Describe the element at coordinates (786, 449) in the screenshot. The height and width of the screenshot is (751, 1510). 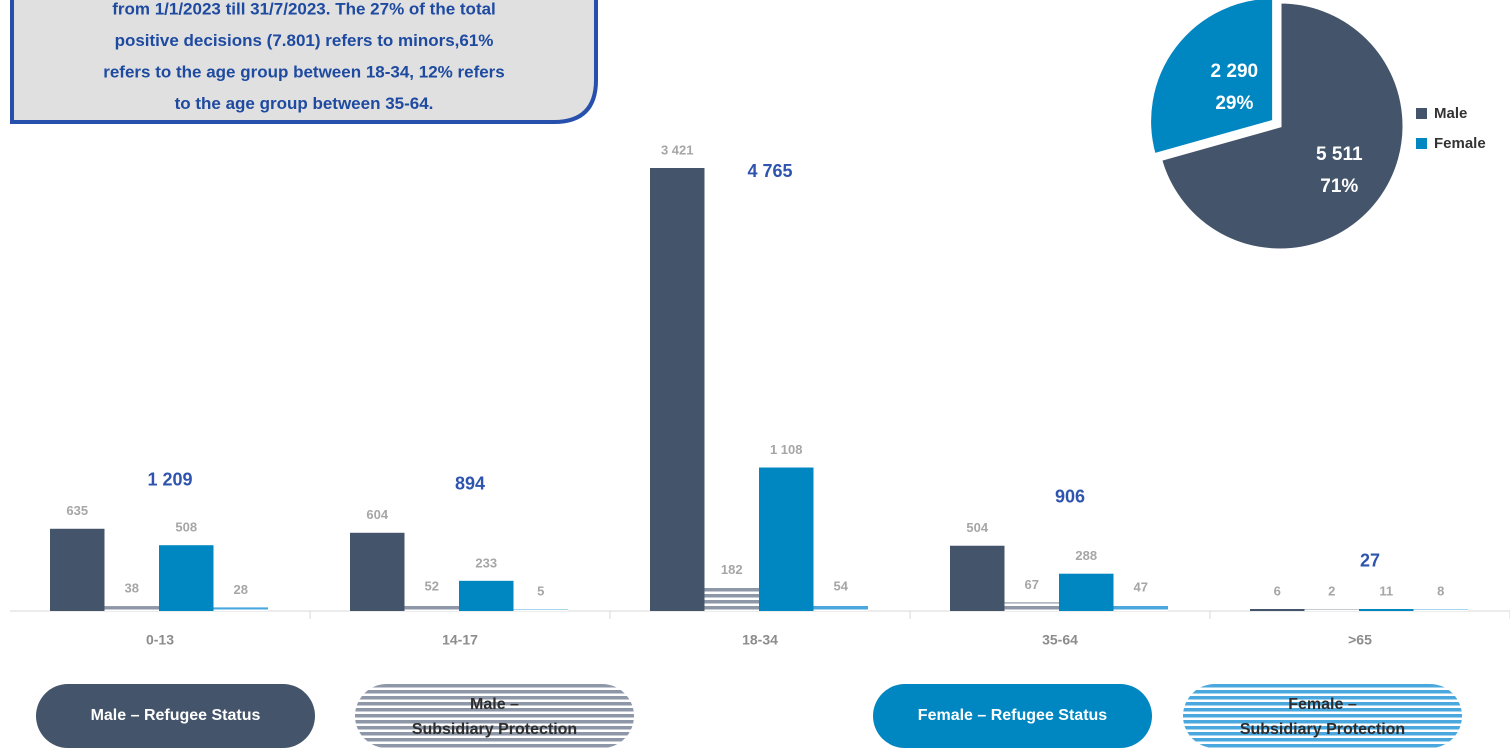
I see `value-label: 1 108` at that location.